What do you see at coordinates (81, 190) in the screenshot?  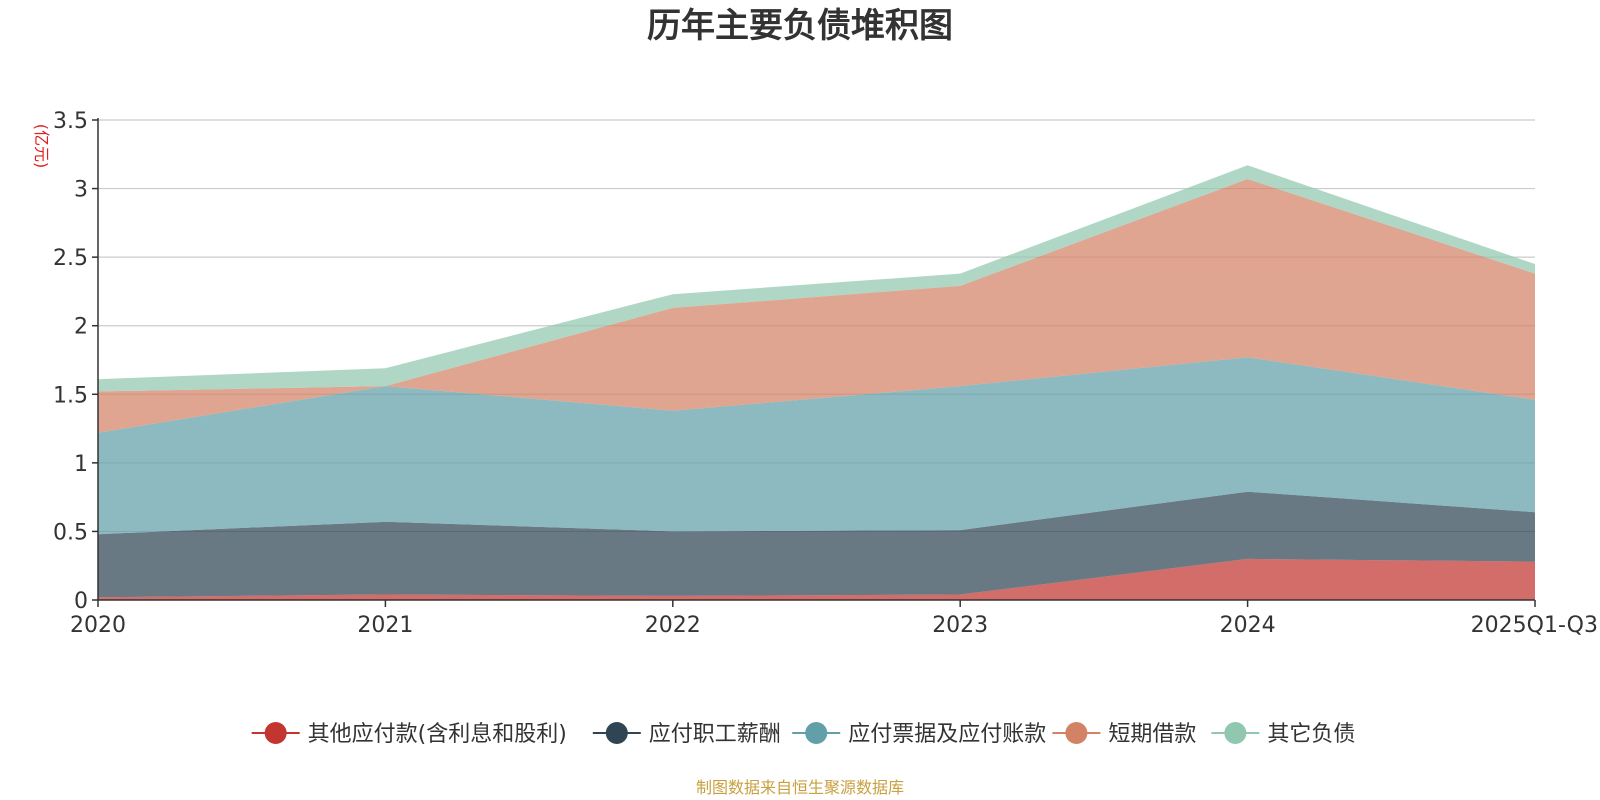 I see `y-tick-label: 3` at bounding box center [81, 190].